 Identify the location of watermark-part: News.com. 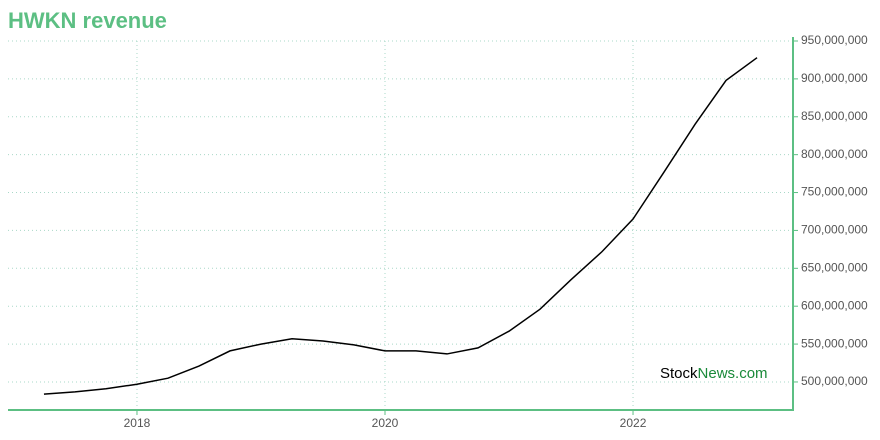
(733, 373).